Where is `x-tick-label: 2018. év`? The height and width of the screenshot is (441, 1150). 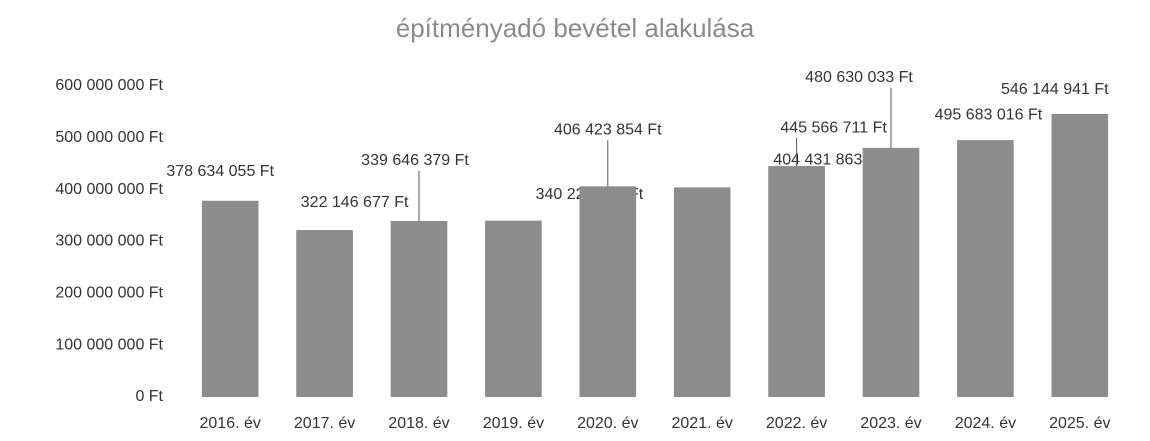 x-tick-label: 2018. év is located at coordinates (418, 423).